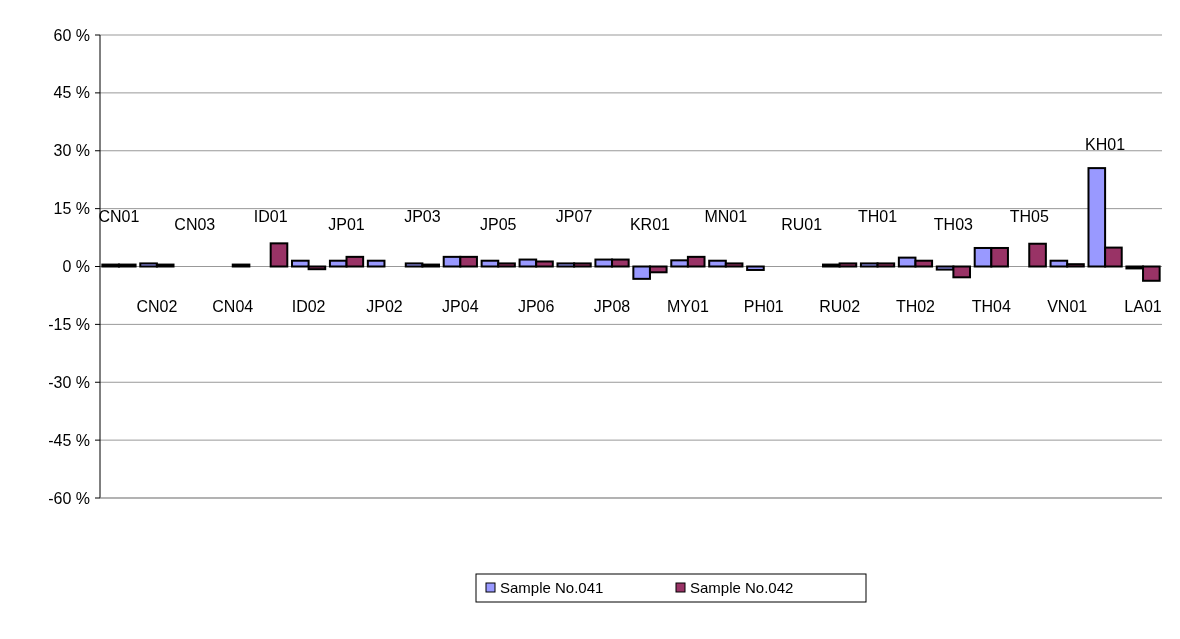 This screenshot has width=1180, height=639. I want to click on x-tick-label: JP08, so click(612, 306).